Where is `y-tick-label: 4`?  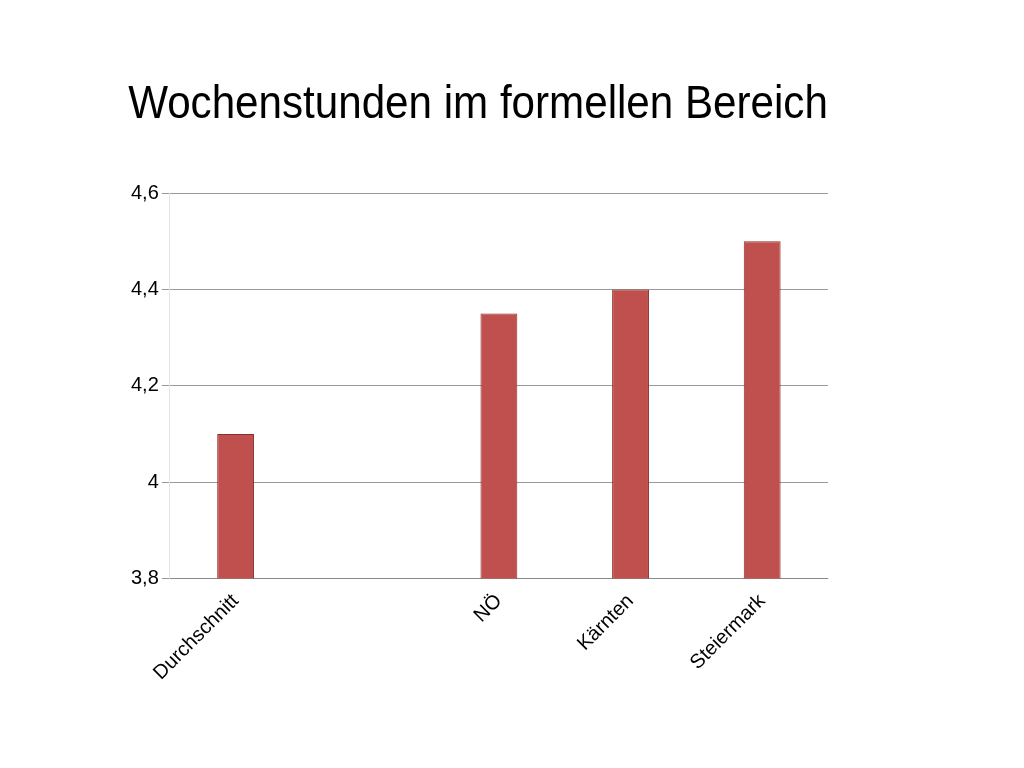
y-tick-label: 4 is located at coordinates (153, 480).